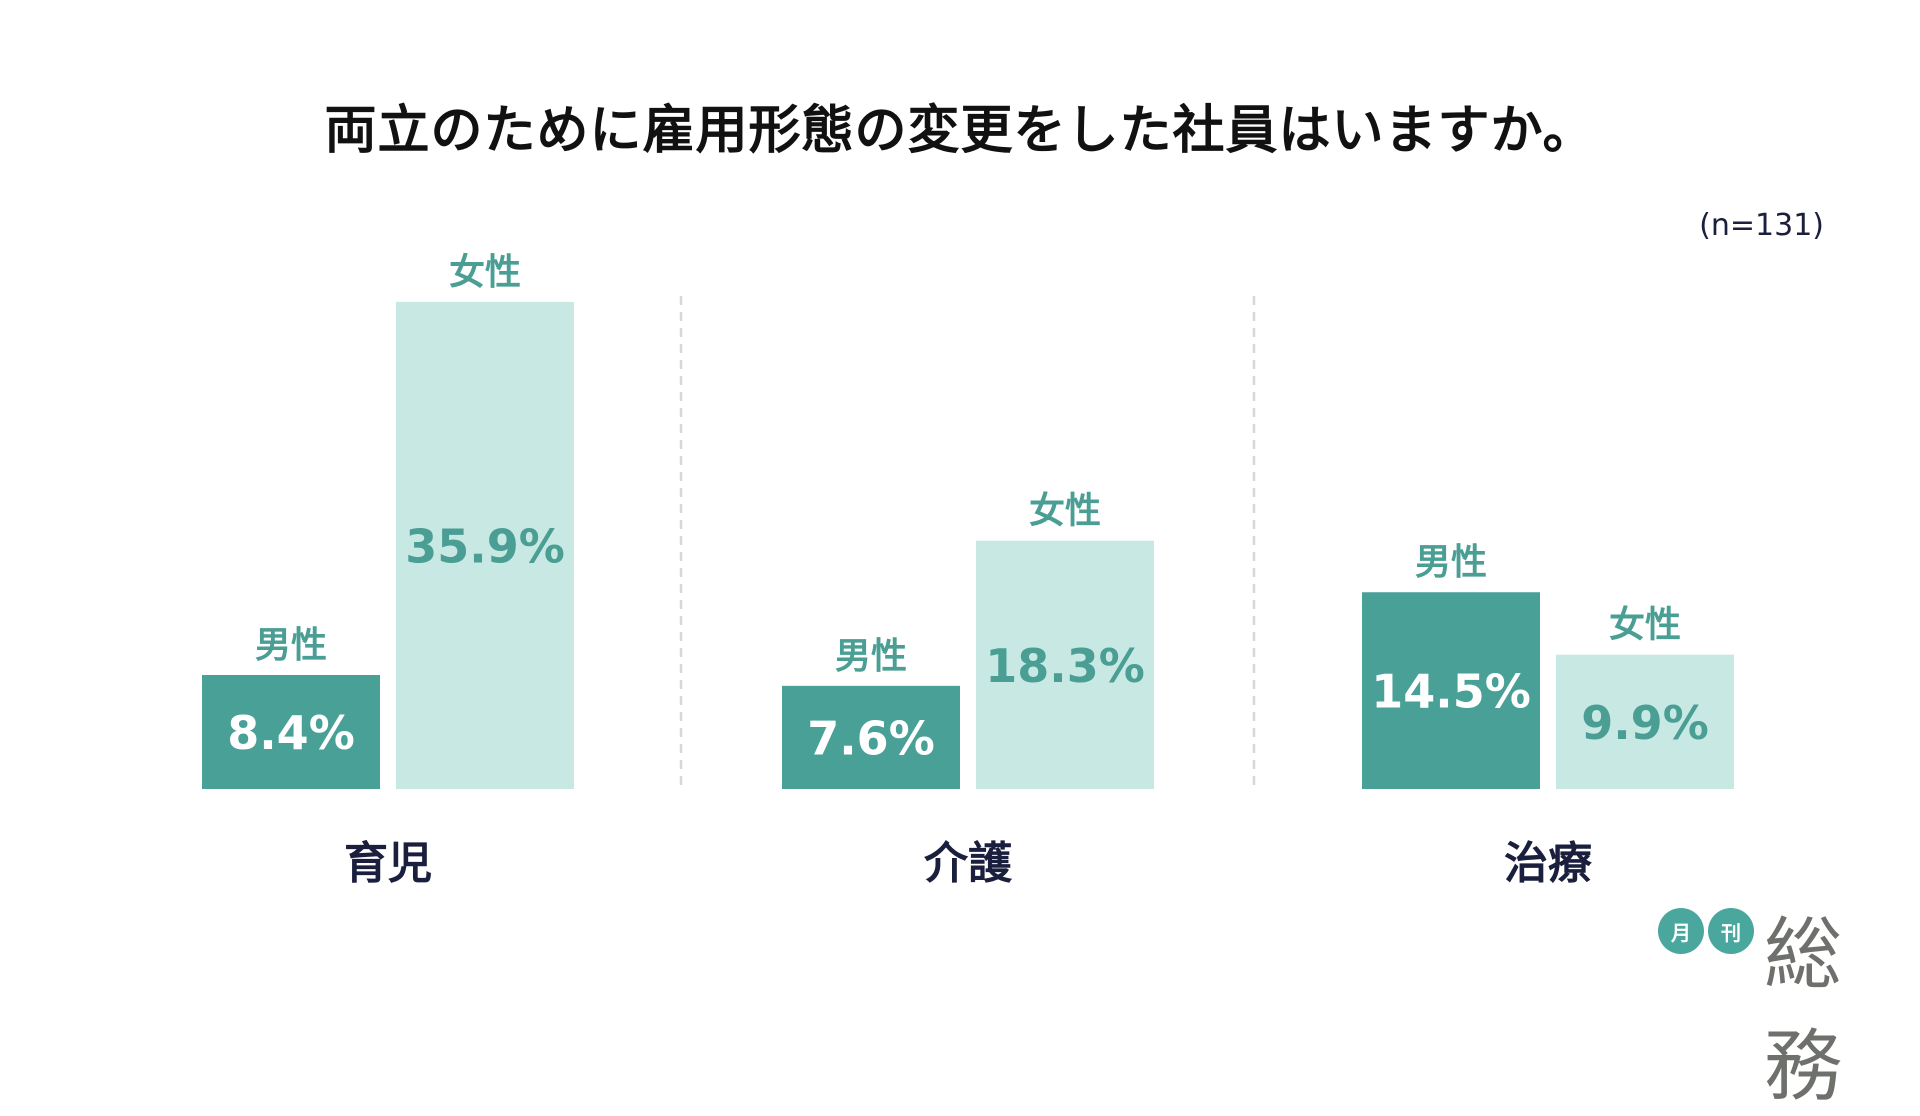 This screenshot has height=1116, width=1920. I want to click on logo-circle-publication: 刊, so click(1731, 931).